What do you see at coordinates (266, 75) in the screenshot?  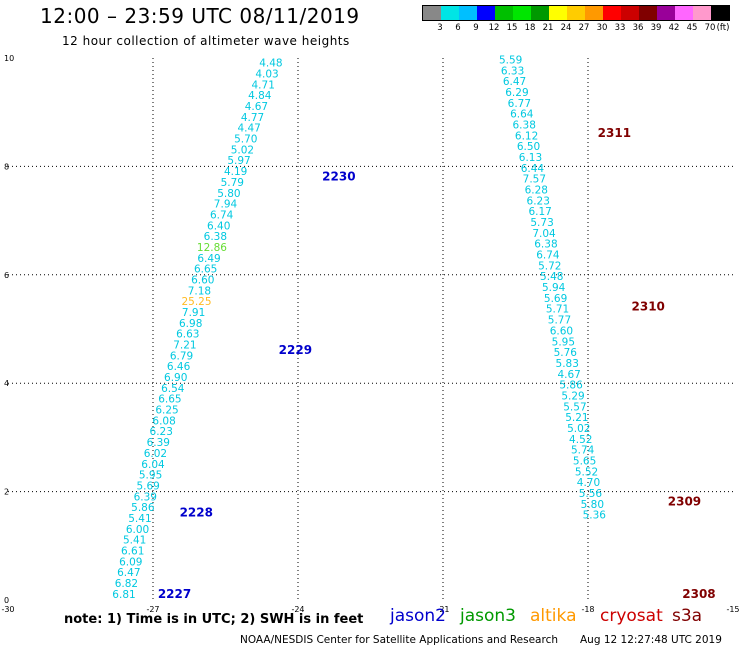 I see `wave-height-point: 4.03` at bounding box center [266, 75].